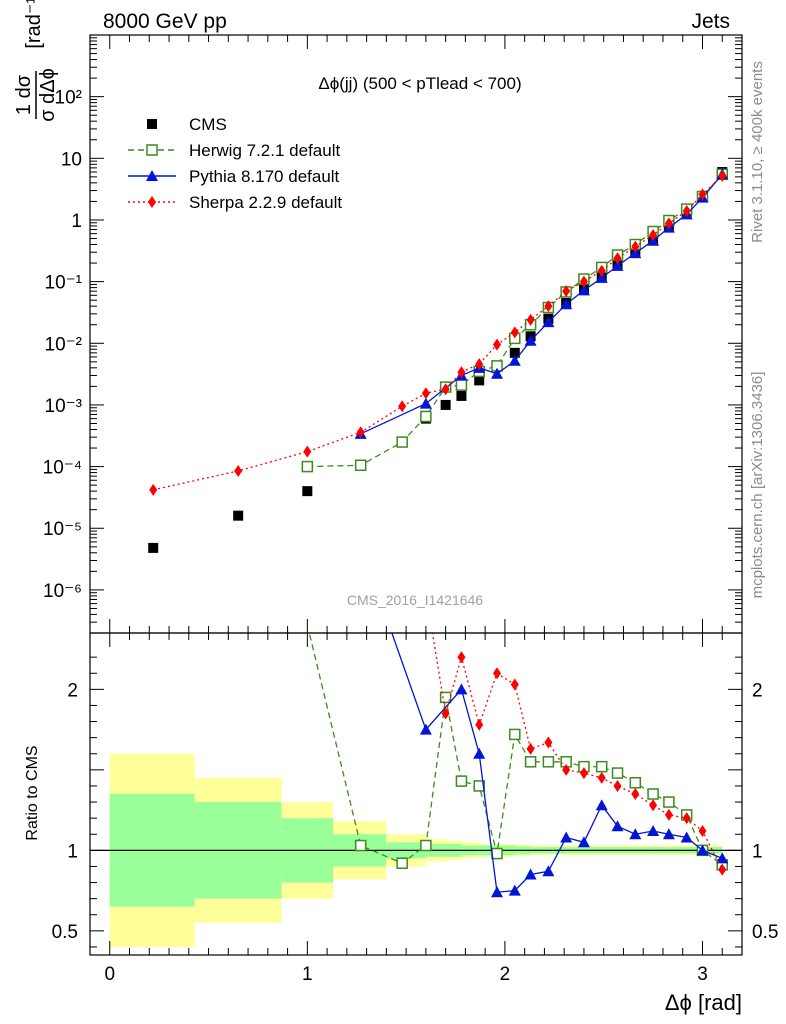 The height and width of the screenshot is (1024, 786). I want to click on legend-entry: Sherpa 2.2.9 default, so click(235, 202).